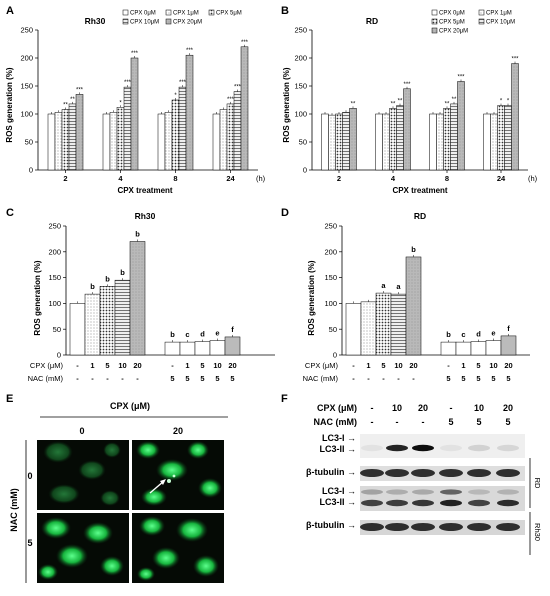  I want to click on blot-label-lc3-i-rh30: LC3-I →, so click(339, 491).